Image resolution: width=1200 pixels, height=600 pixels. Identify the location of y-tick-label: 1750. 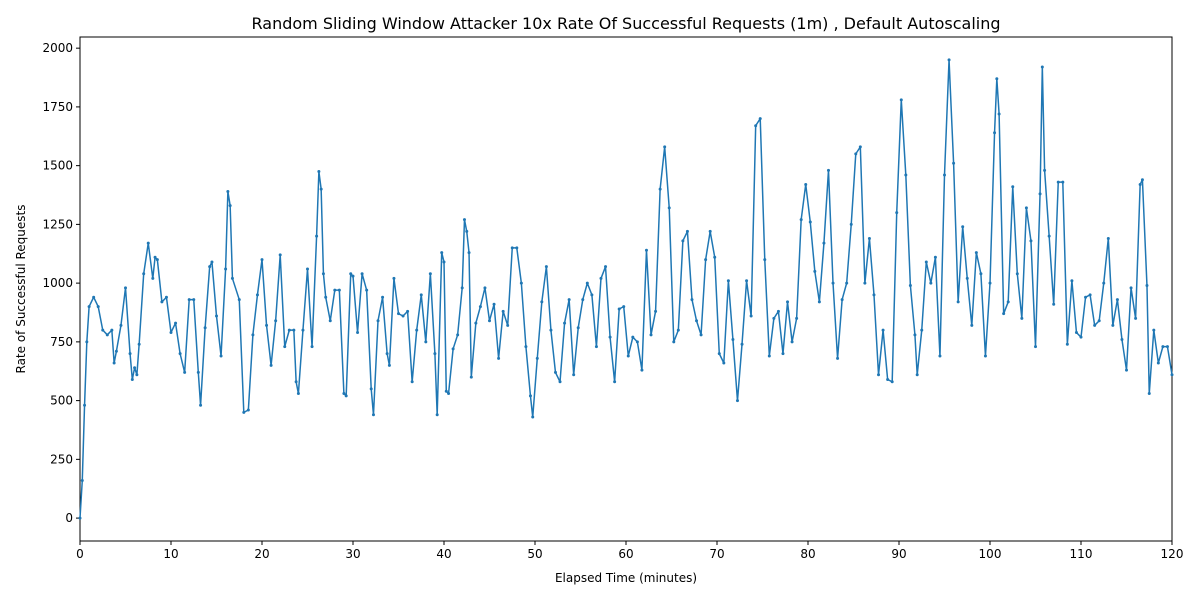
(57, 107).